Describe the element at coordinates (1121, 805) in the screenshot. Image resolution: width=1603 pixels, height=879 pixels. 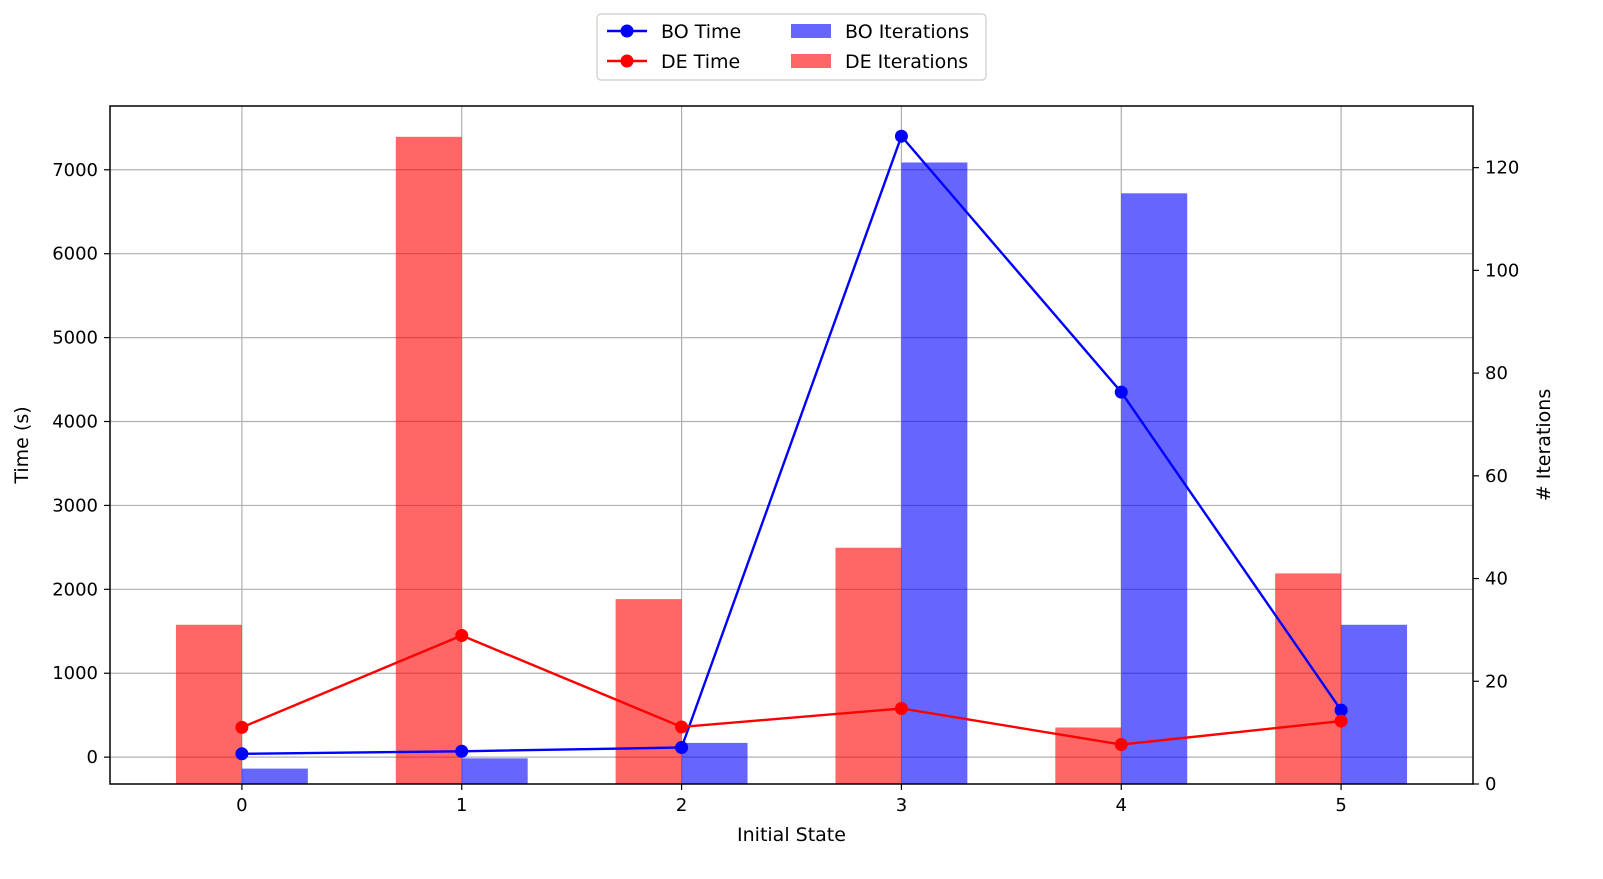
I see `x-tick-label: 4` at that location.